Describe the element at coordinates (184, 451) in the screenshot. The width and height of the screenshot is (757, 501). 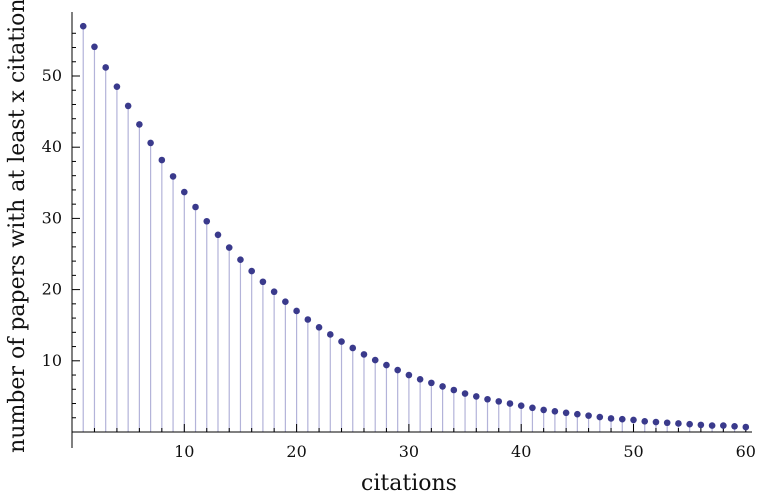
I see `x-tick-label: 10` at that location.